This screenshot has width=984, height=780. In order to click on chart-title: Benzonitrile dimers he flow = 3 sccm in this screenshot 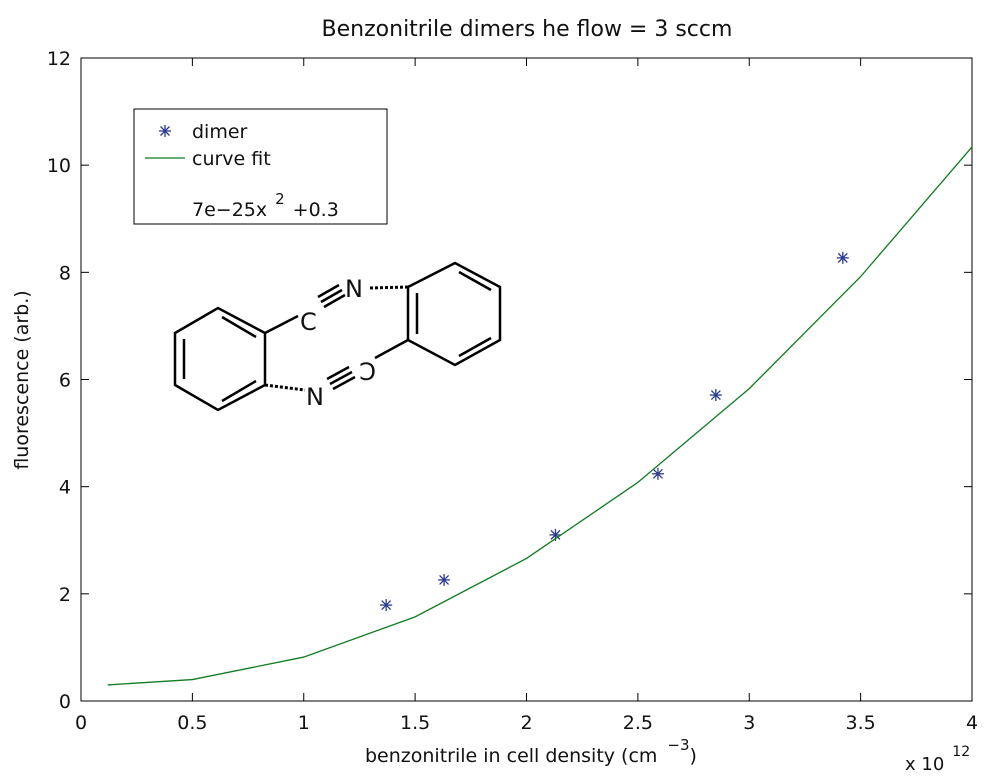, I will do `click(527, 29)`.